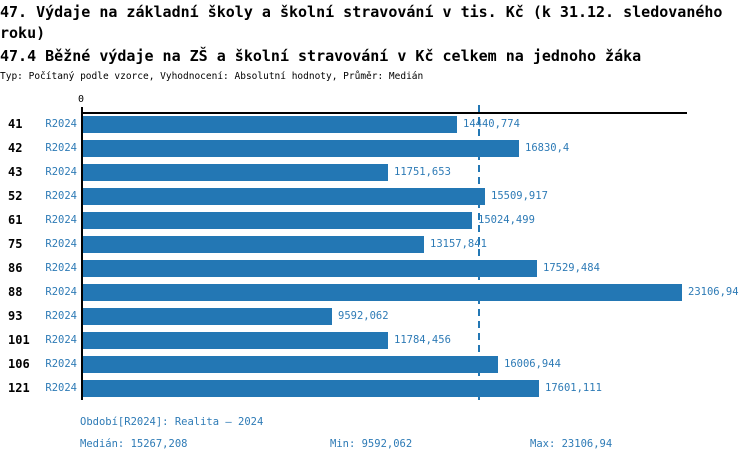  Describe the element at coordinates (491, 124) in the screenshot. I see `row-value-label: 14440,774` at that location.